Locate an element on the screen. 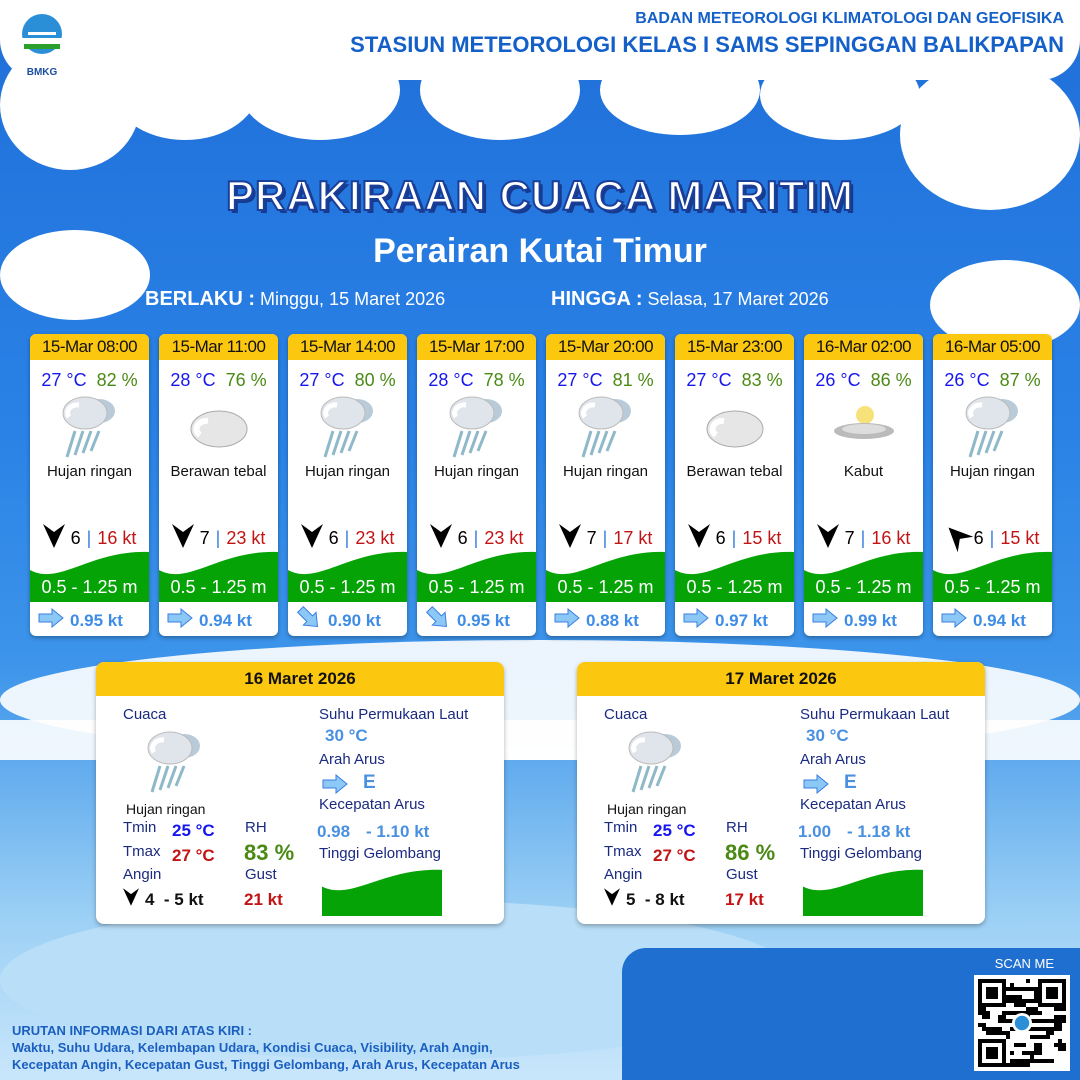 Image resolution: width=1080 pixels, height=1080 pixels. rh-value: 86 % is located at coordinates (750, 852).